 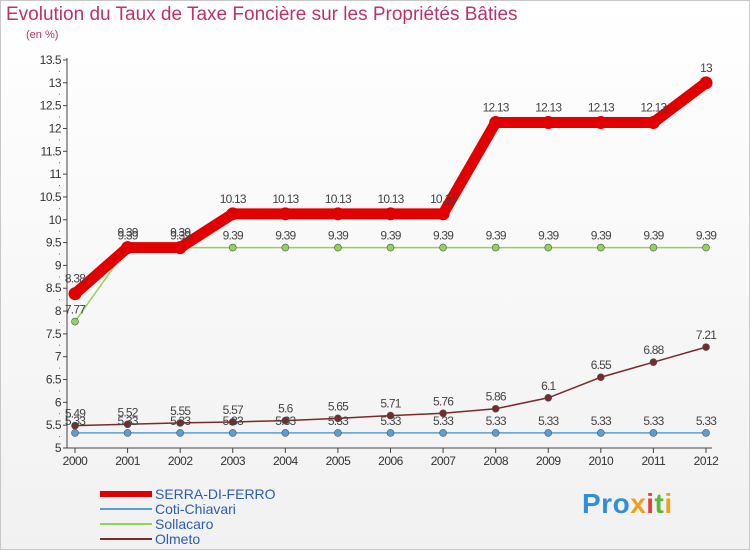 What do you see at coordinates (548, 386) in the screenshot?
I see `data-label: 6.1` at bounding box center [548, 386].